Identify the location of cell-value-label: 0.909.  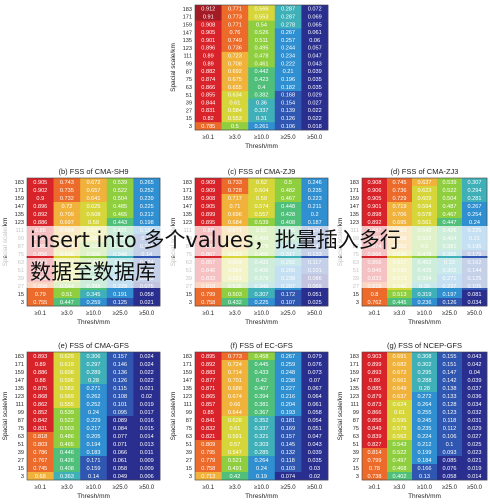
(208, 183).